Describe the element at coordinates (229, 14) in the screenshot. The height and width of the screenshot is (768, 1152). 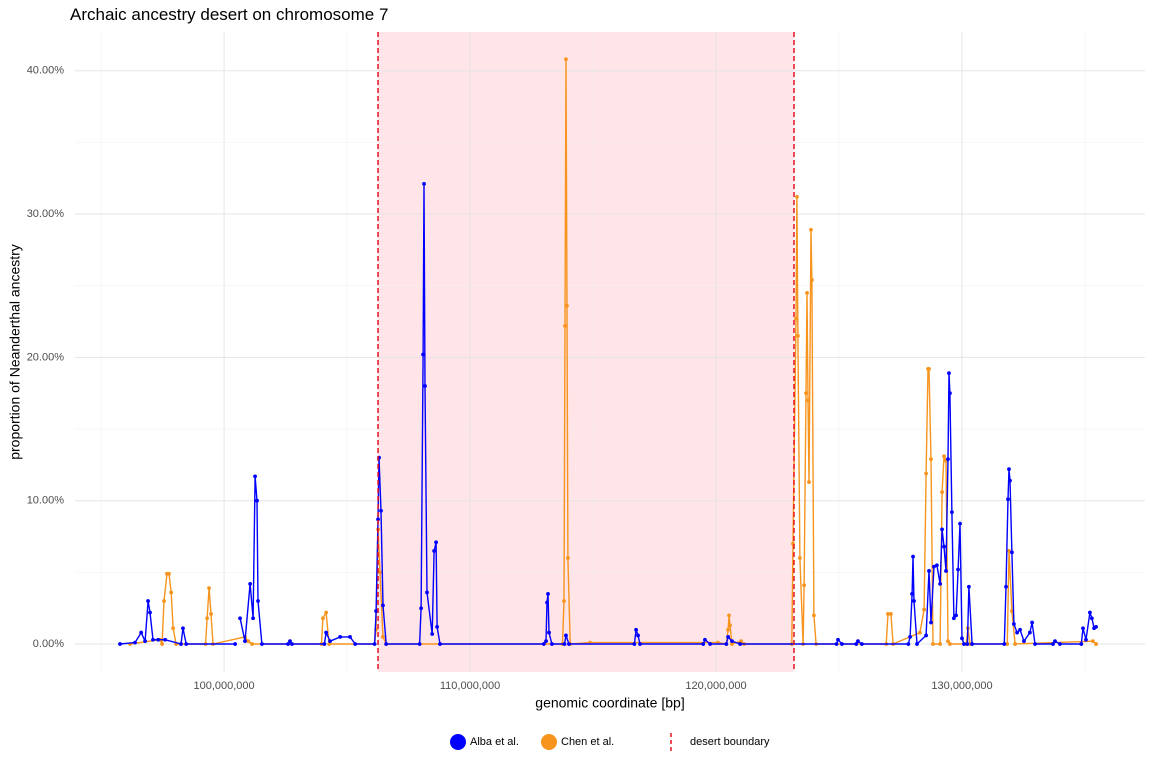
I see `chart-title: Archaic ancestry desert on chromosome 7` at that location.